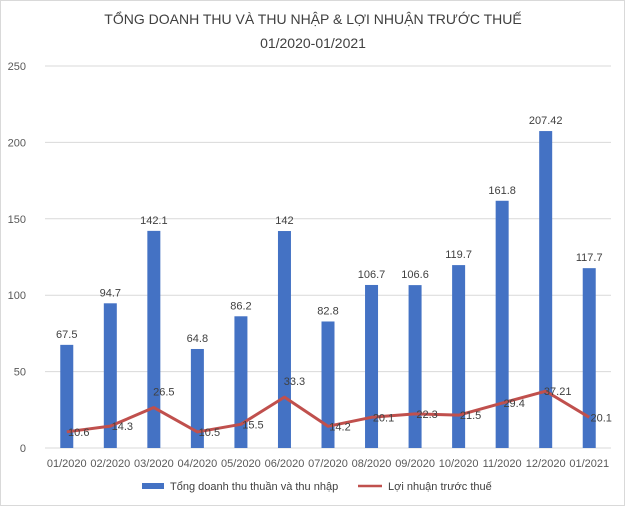 This screenshot has height=510, width=625. What do you see at coordinates (372, 275) in the screenshot?
I see `bar-data-label: 106.7` at bounding box center [372, 275].